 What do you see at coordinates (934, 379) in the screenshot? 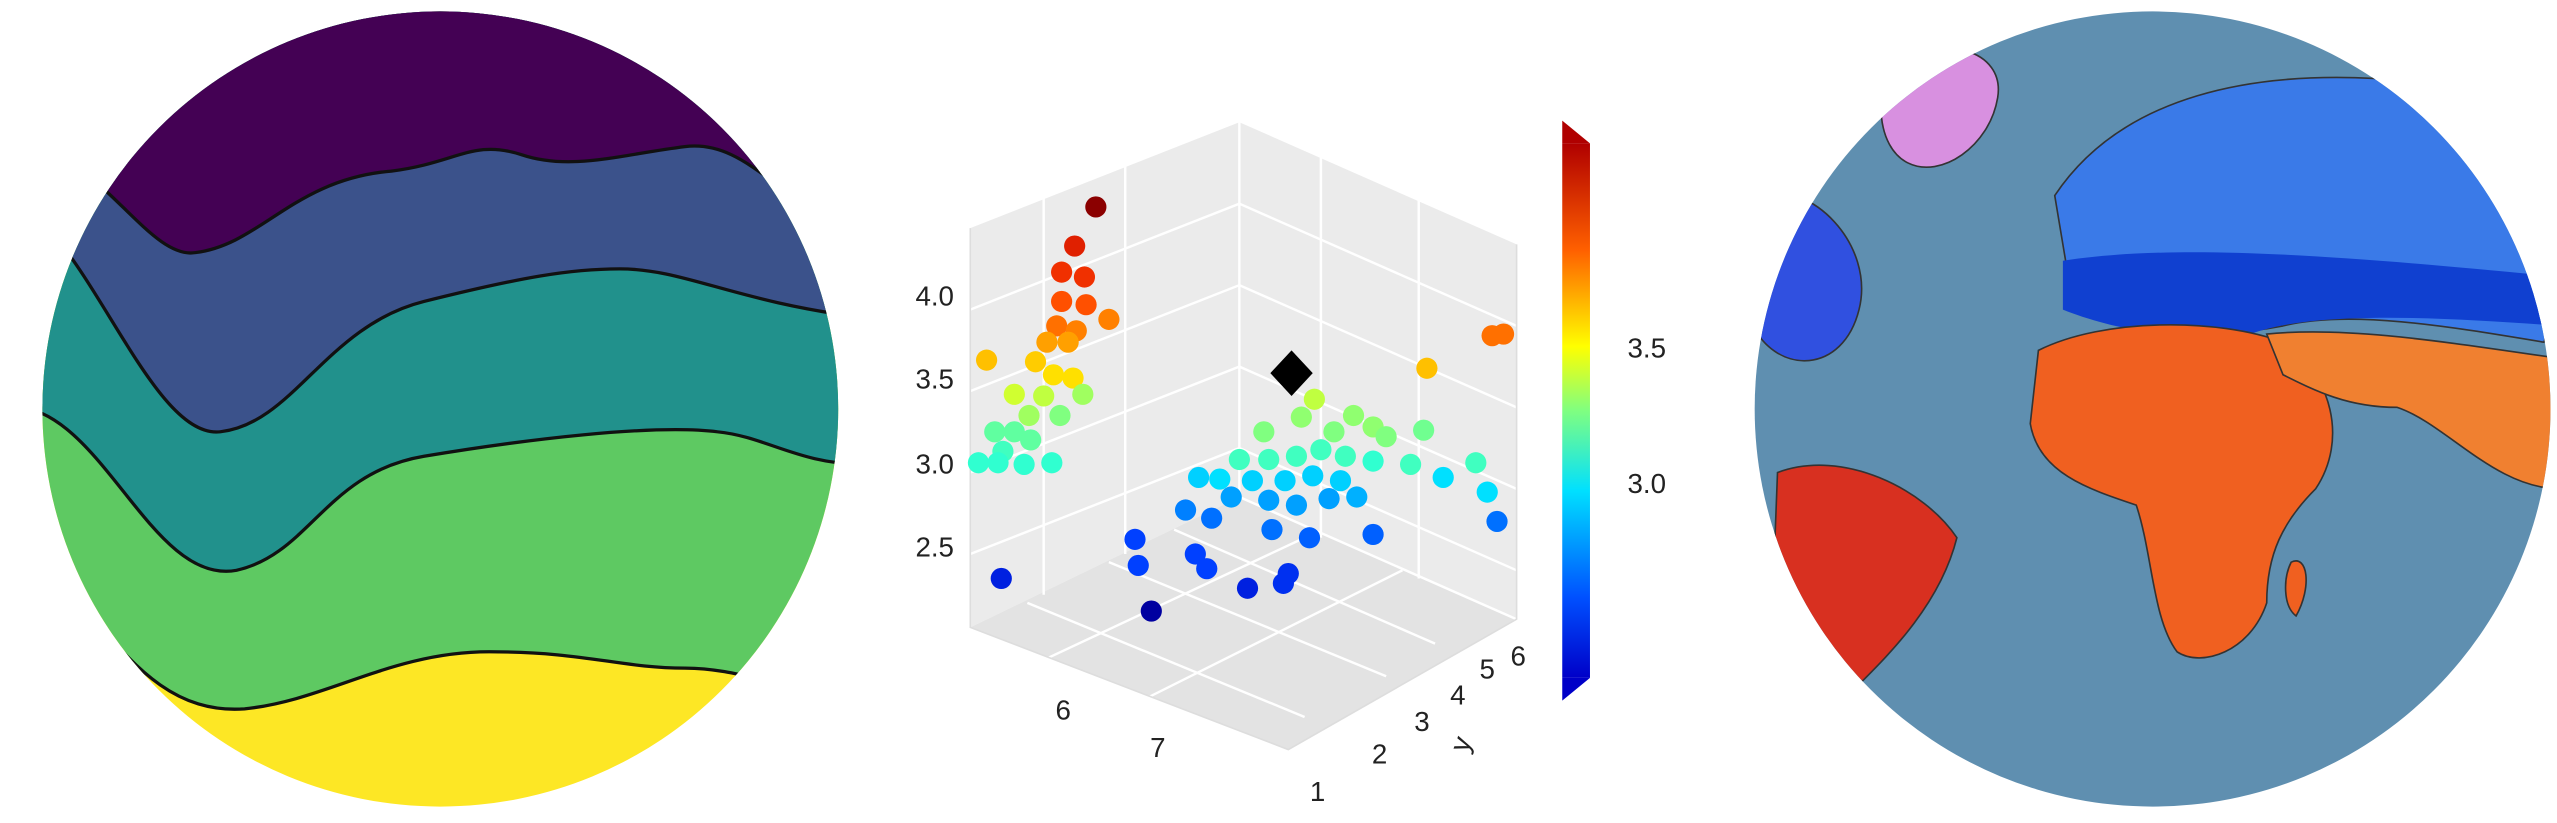
I see `z-tick-label: 3.5` at bounding box center [934, 379].